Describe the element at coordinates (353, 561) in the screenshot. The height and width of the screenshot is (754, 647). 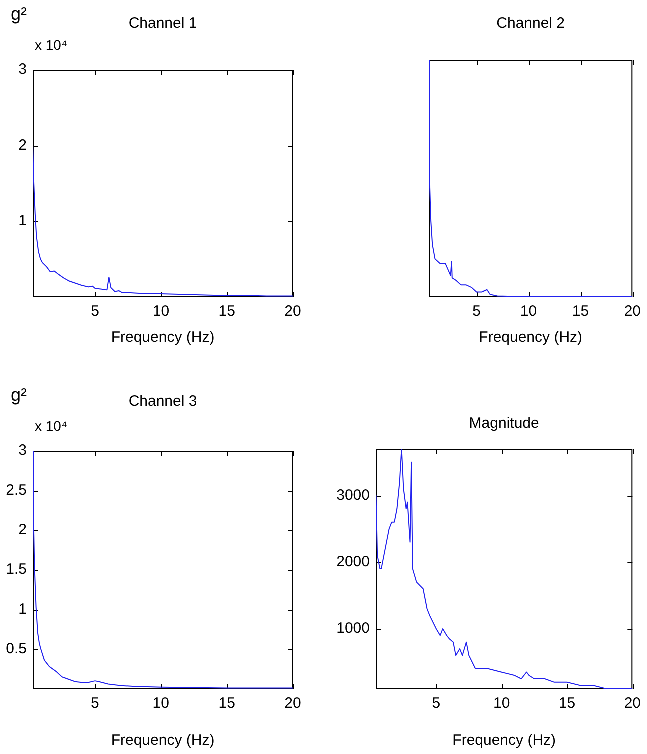
I see `y-tick-label: 2000` at that location.